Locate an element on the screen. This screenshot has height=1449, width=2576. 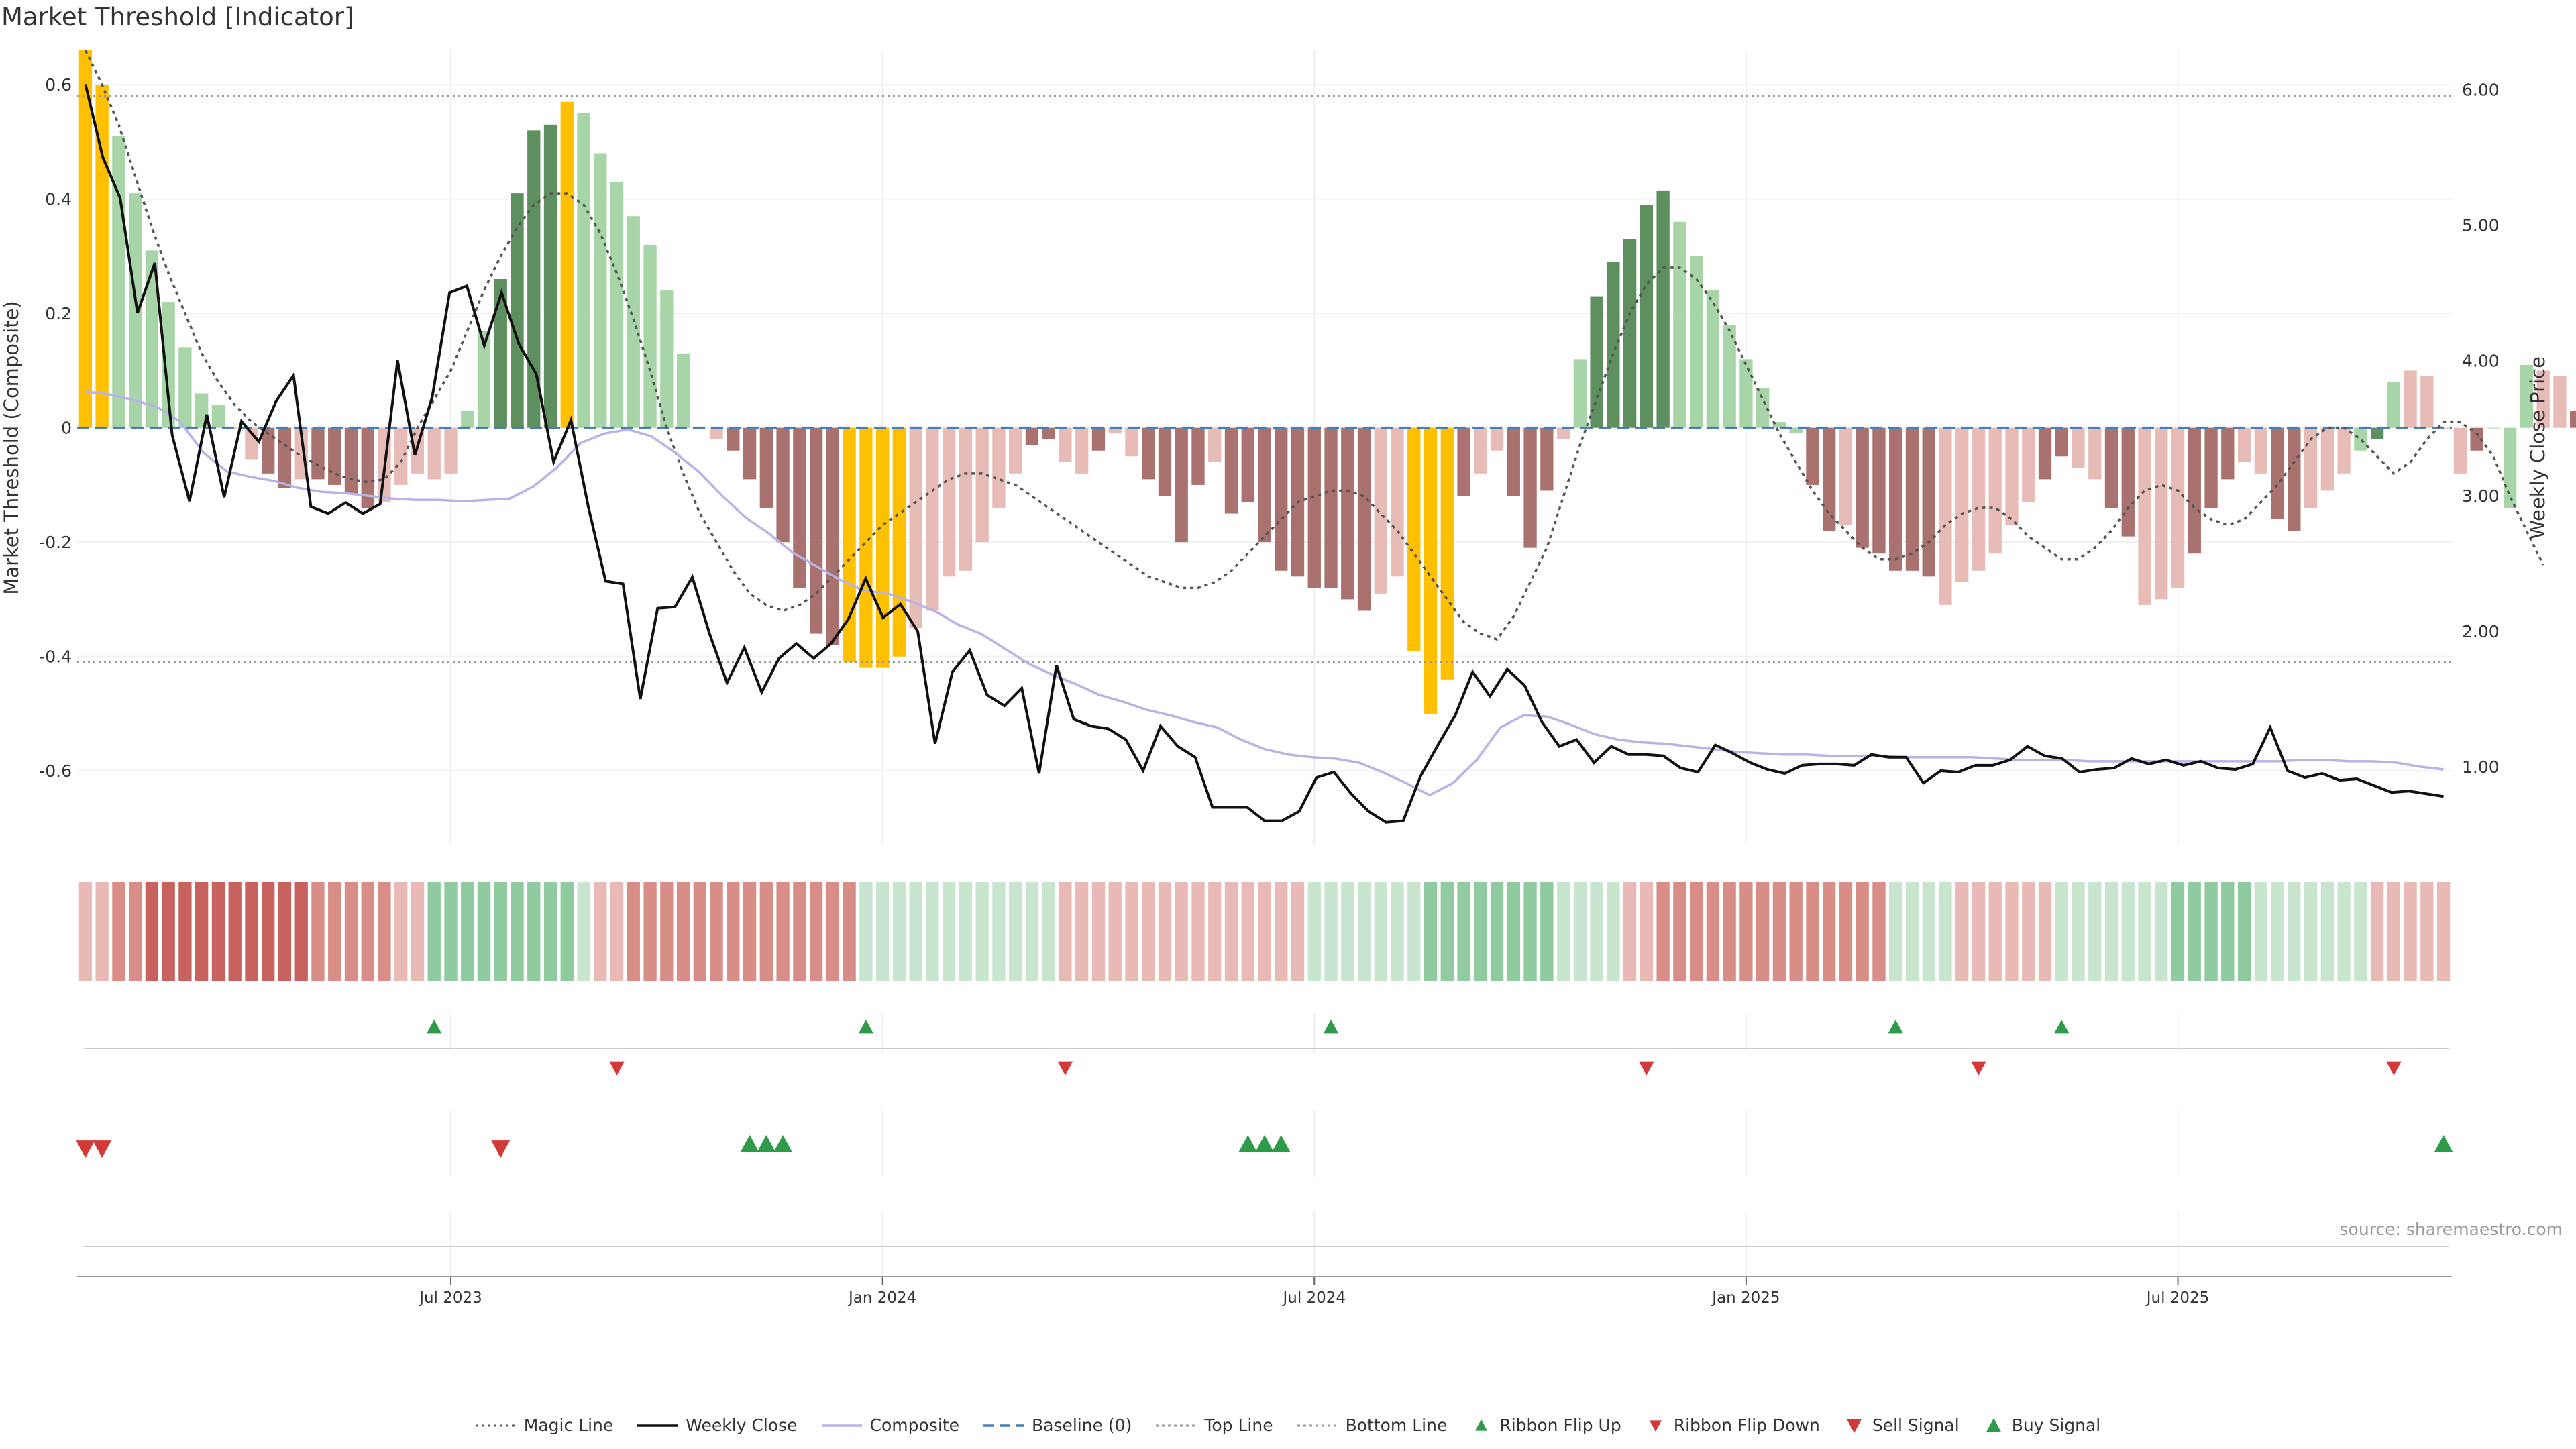
legend-swatch-marker is located at coordinates (1854, 1426).